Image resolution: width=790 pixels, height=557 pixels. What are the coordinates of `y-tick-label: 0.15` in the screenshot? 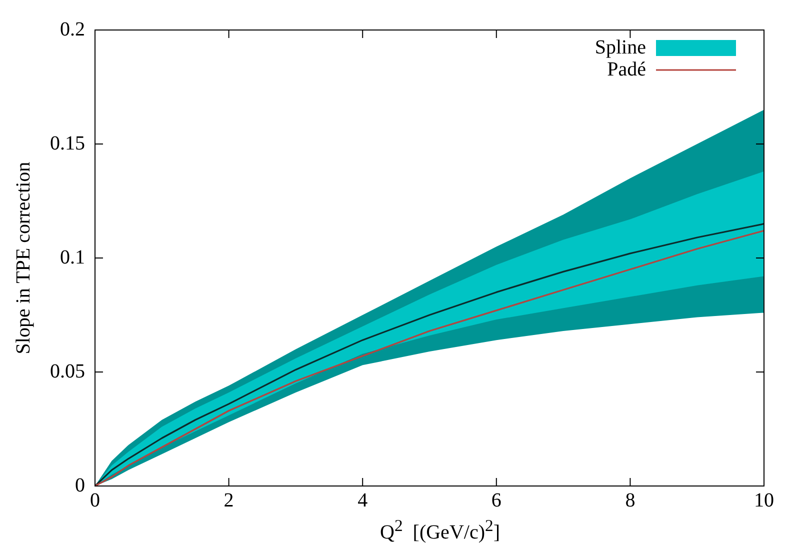 It's located at (67, 143).